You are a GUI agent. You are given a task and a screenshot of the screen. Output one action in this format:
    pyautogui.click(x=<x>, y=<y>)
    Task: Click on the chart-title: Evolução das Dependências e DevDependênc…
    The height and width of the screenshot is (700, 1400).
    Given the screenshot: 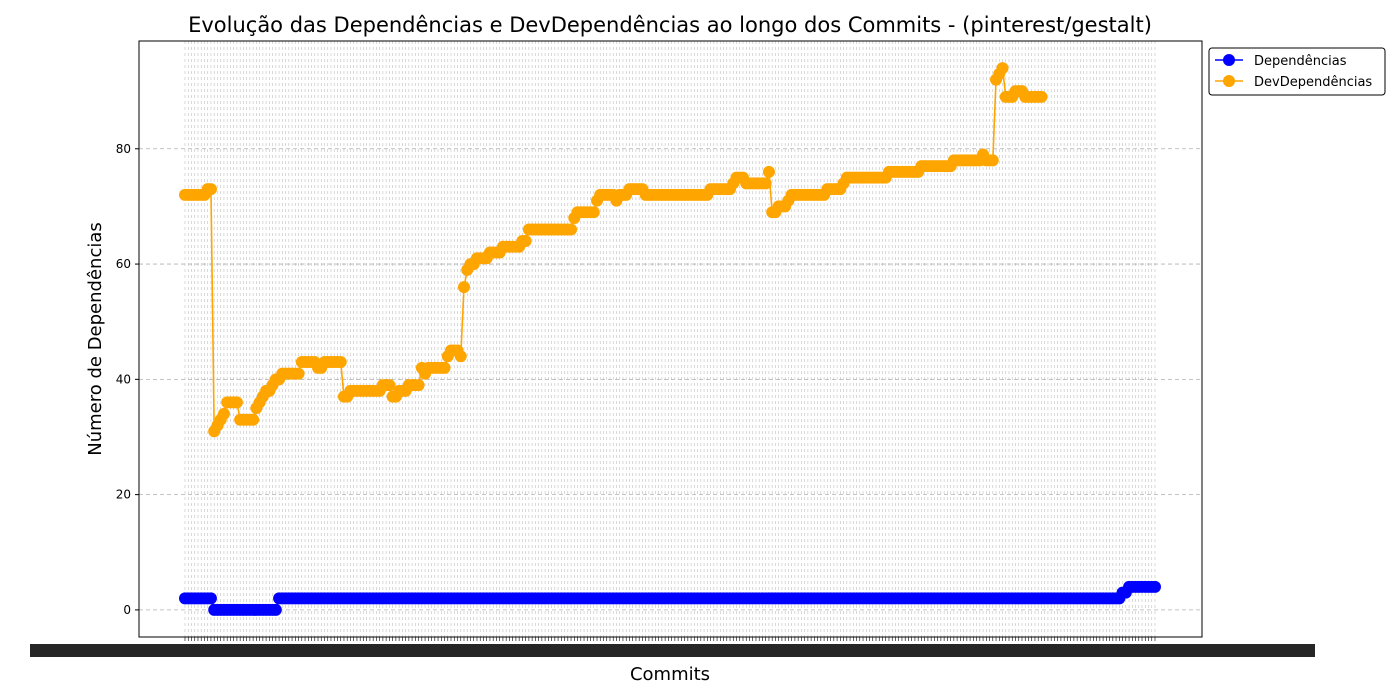 What is the action you would take?
    pyautogui.click(x=670, y=25)
    